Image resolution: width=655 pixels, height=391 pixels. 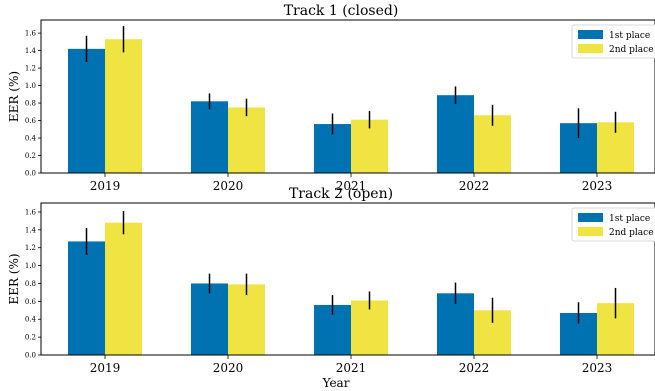 What do you see at coordinates (336, 383) in the screenshot?
I see `x-axis-label: Year` at bounding box center [336, 383].